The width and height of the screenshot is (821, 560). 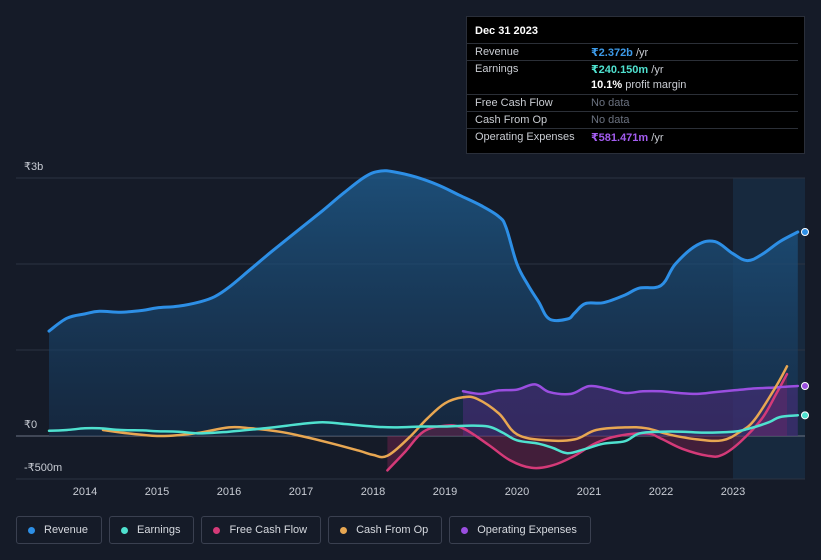 What do you see at coordinates (66, 530) in the screenshot?
I see `legend-label: Revenue` at bounding box center [66, 530].